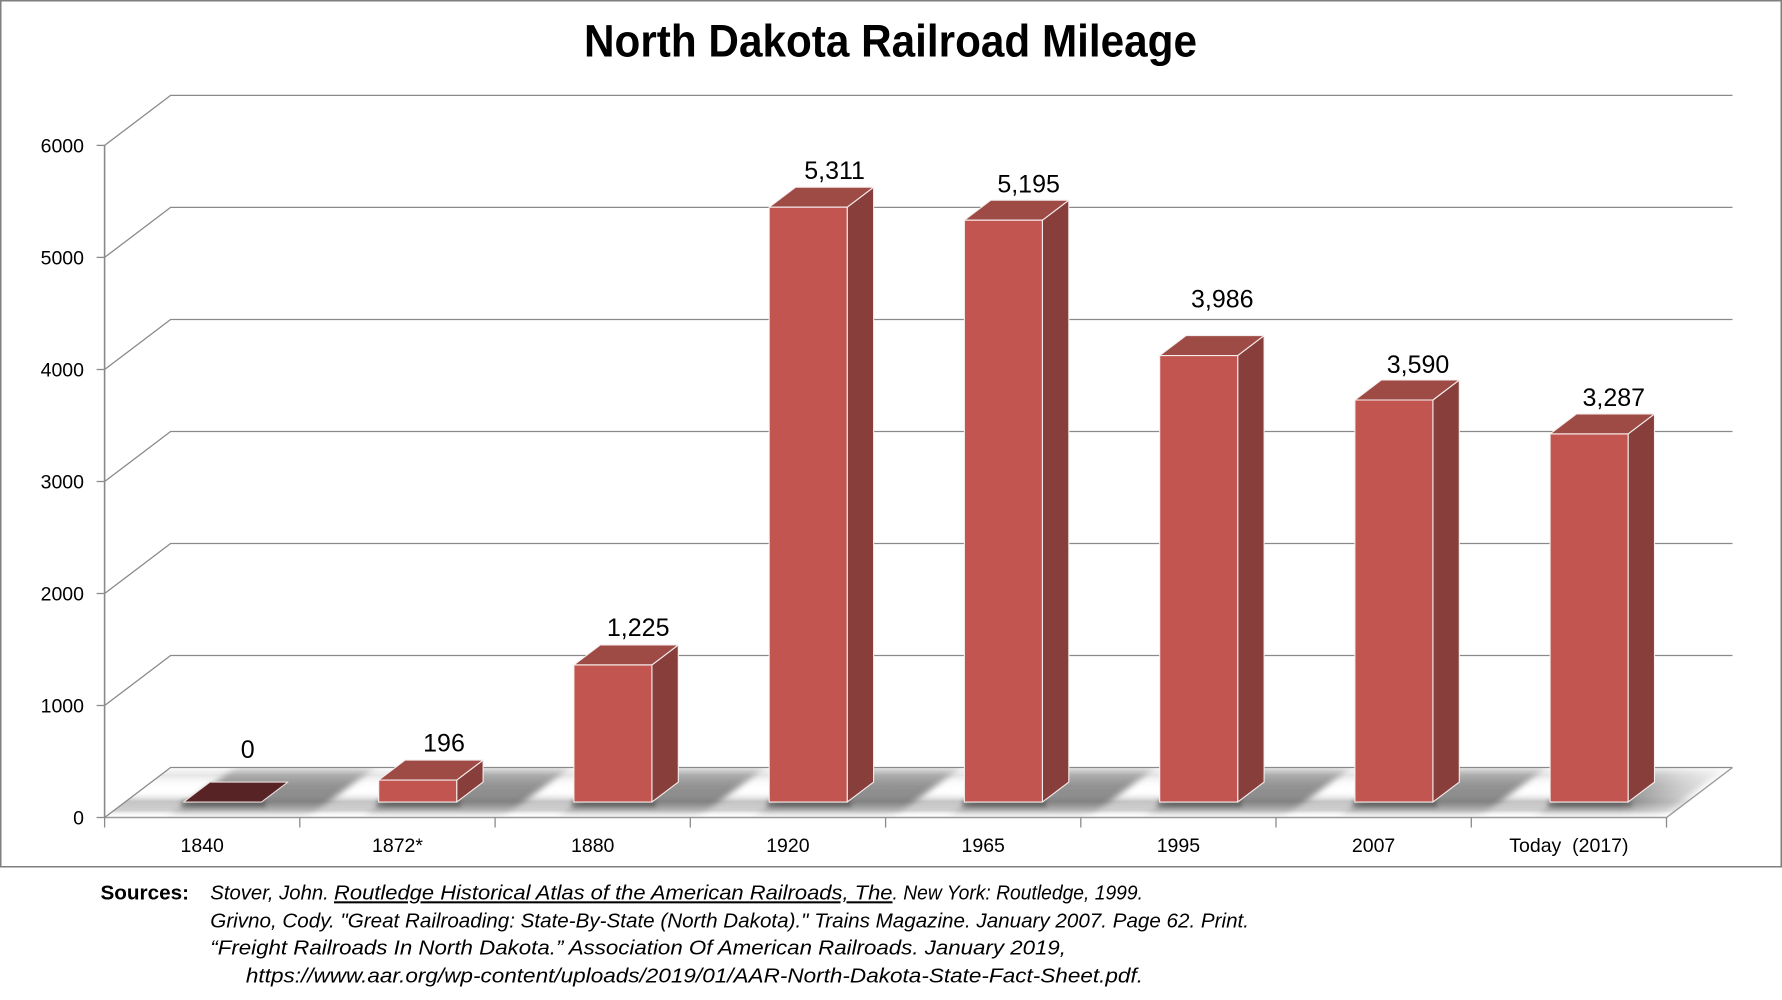 This screenshot has width=1782, height=1000. Describe the element at coordinates (1028, 185) in the screenshot. I see `svg-text: 5,195` at that location.